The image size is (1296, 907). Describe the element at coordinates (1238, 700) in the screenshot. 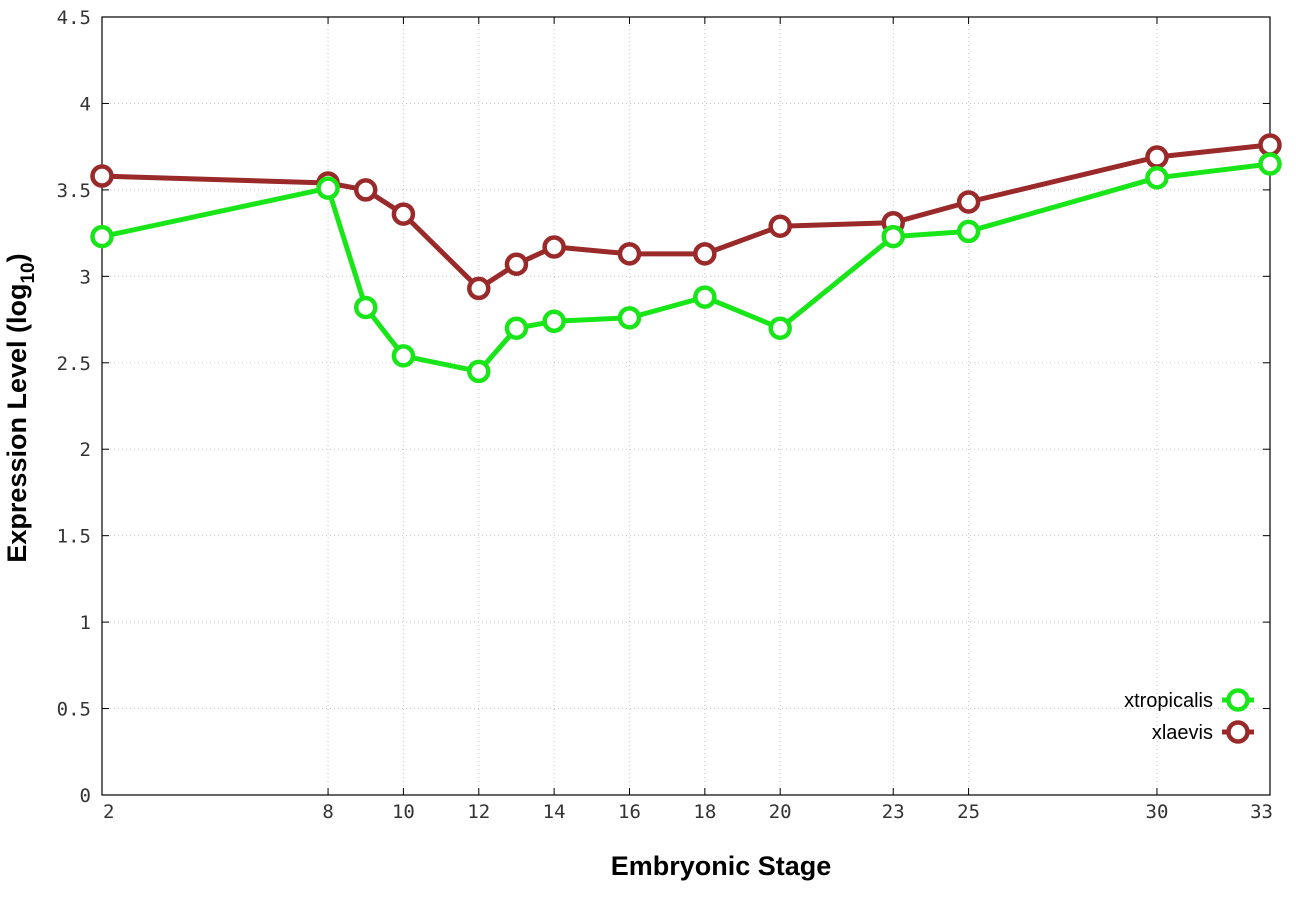

I see `legend-swatch-marker-xtropicalis` at that location.